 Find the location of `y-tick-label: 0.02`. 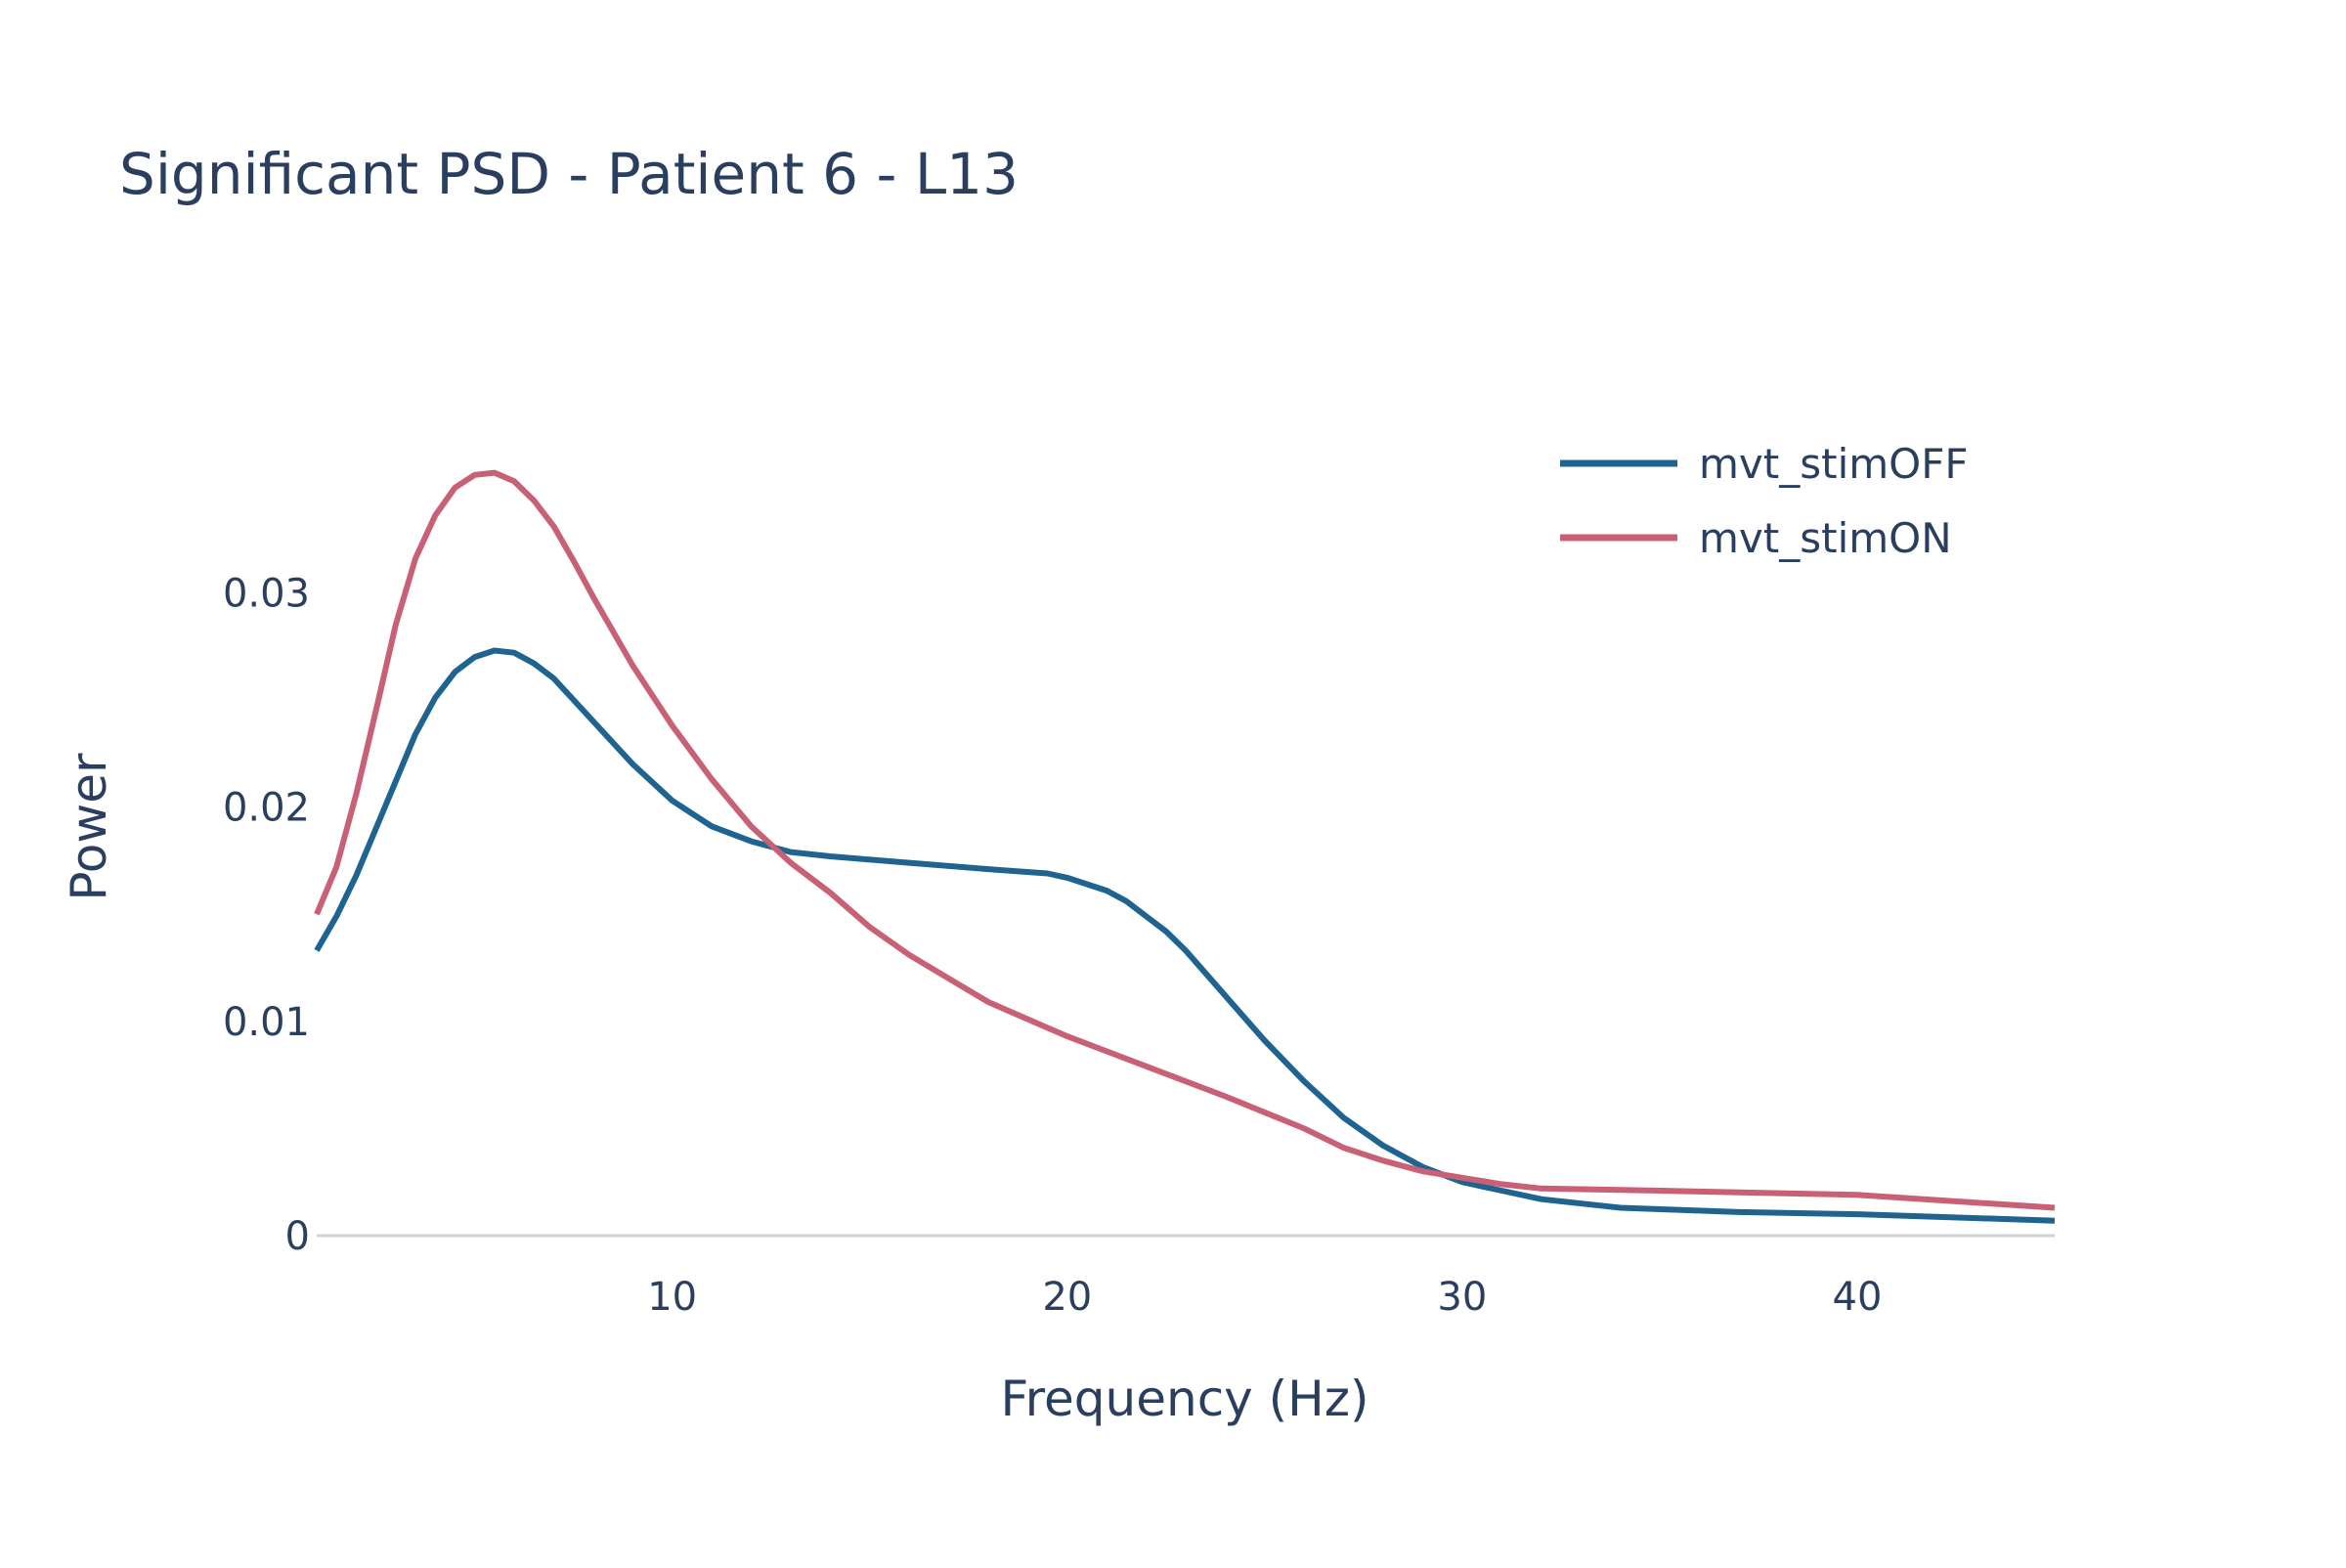

y-tick-label: 0.02 is located at coordinates (266, 809).